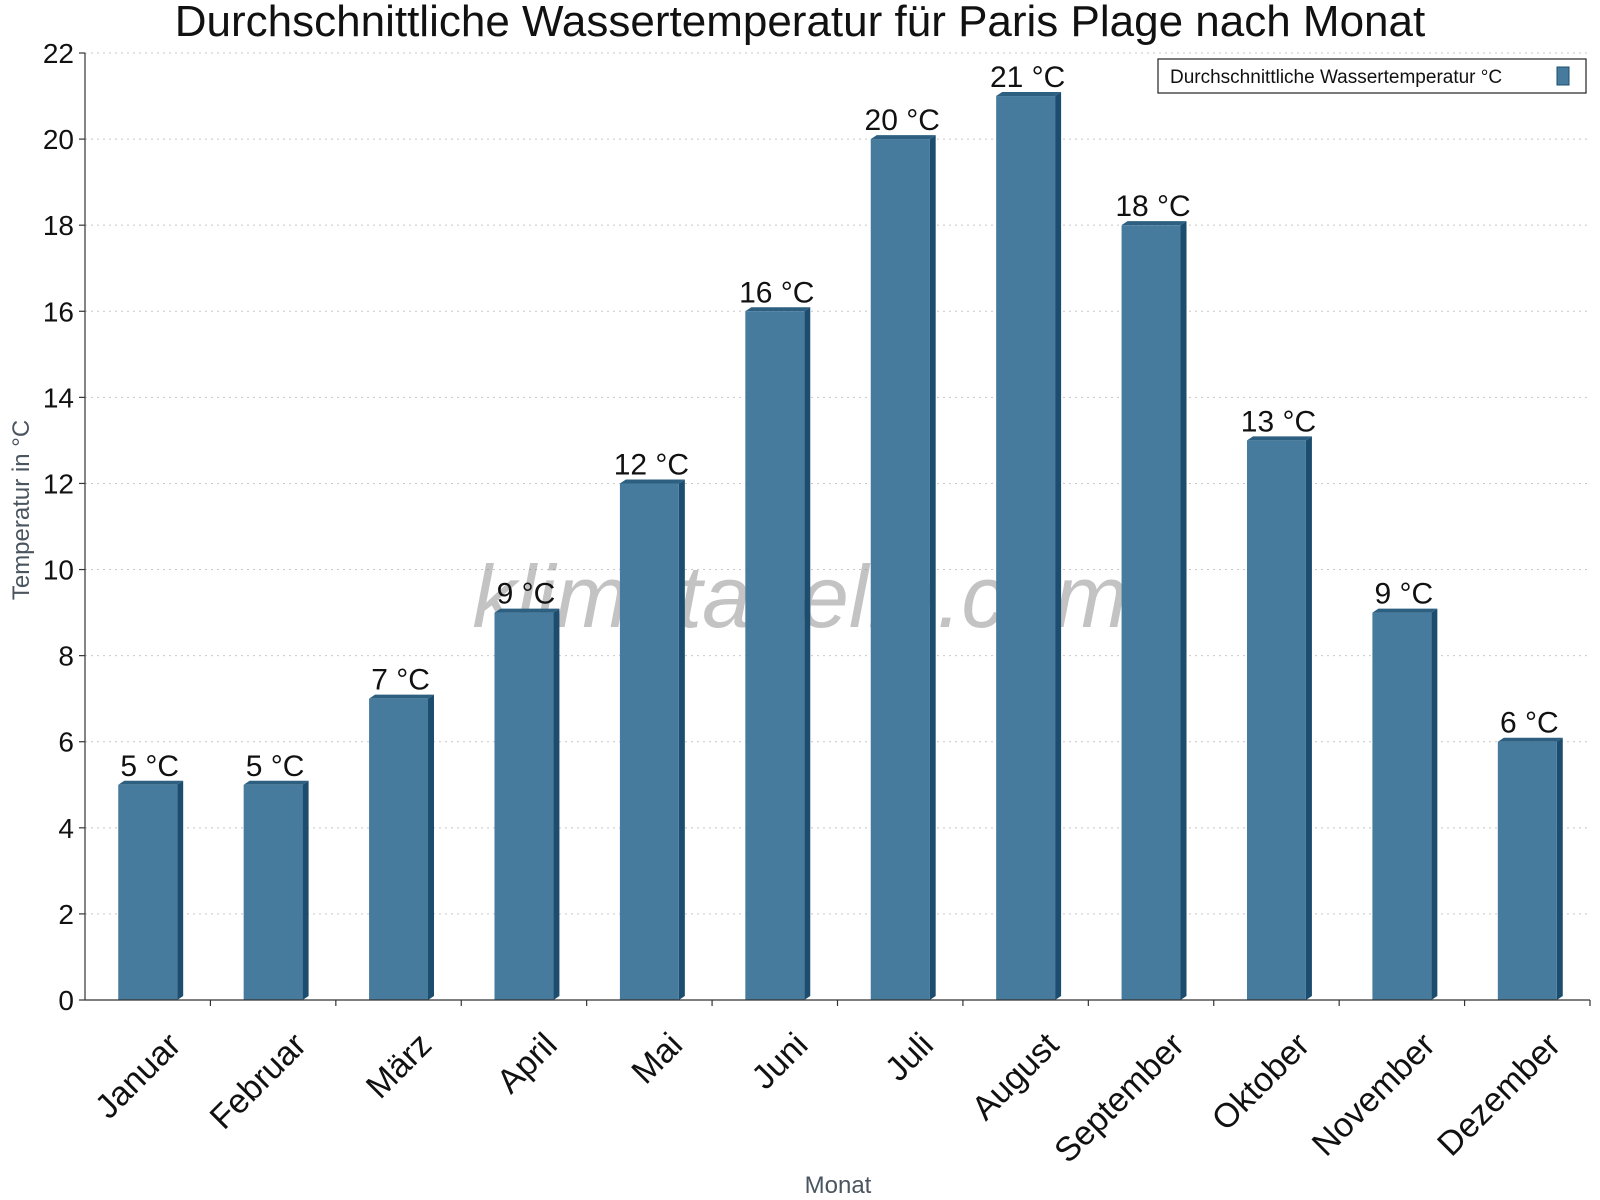  Describe the element at coordinates (527, 1063) in the screenshot. I see `x-tick-label: April` at that location.